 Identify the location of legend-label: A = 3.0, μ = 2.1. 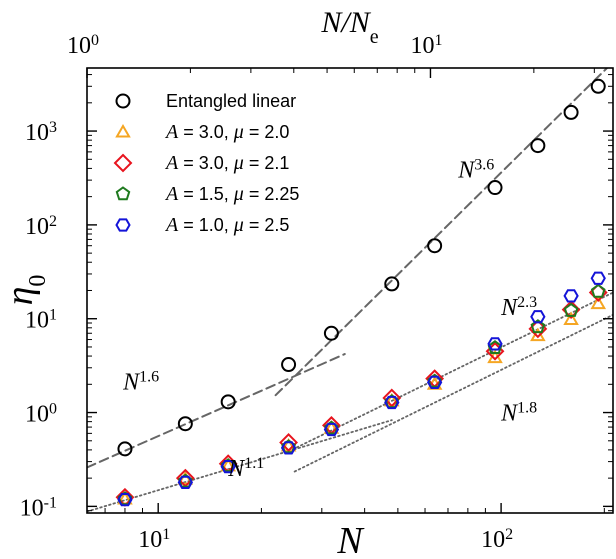
(226, 163).